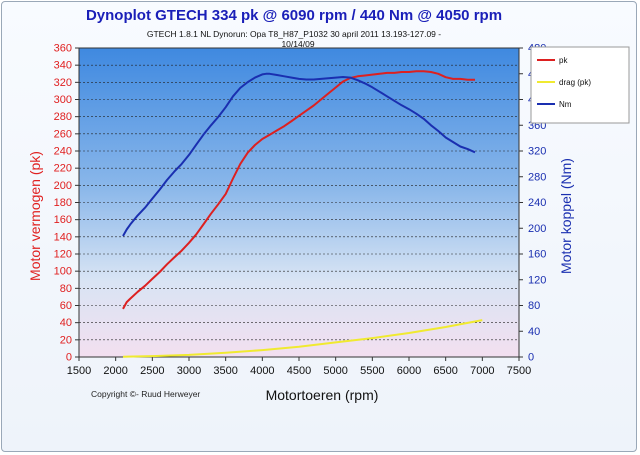 Image resolution: width=640 pixels, height=455 pixels. I want to click on y-left-tick-label: 100, so click(63, 272).